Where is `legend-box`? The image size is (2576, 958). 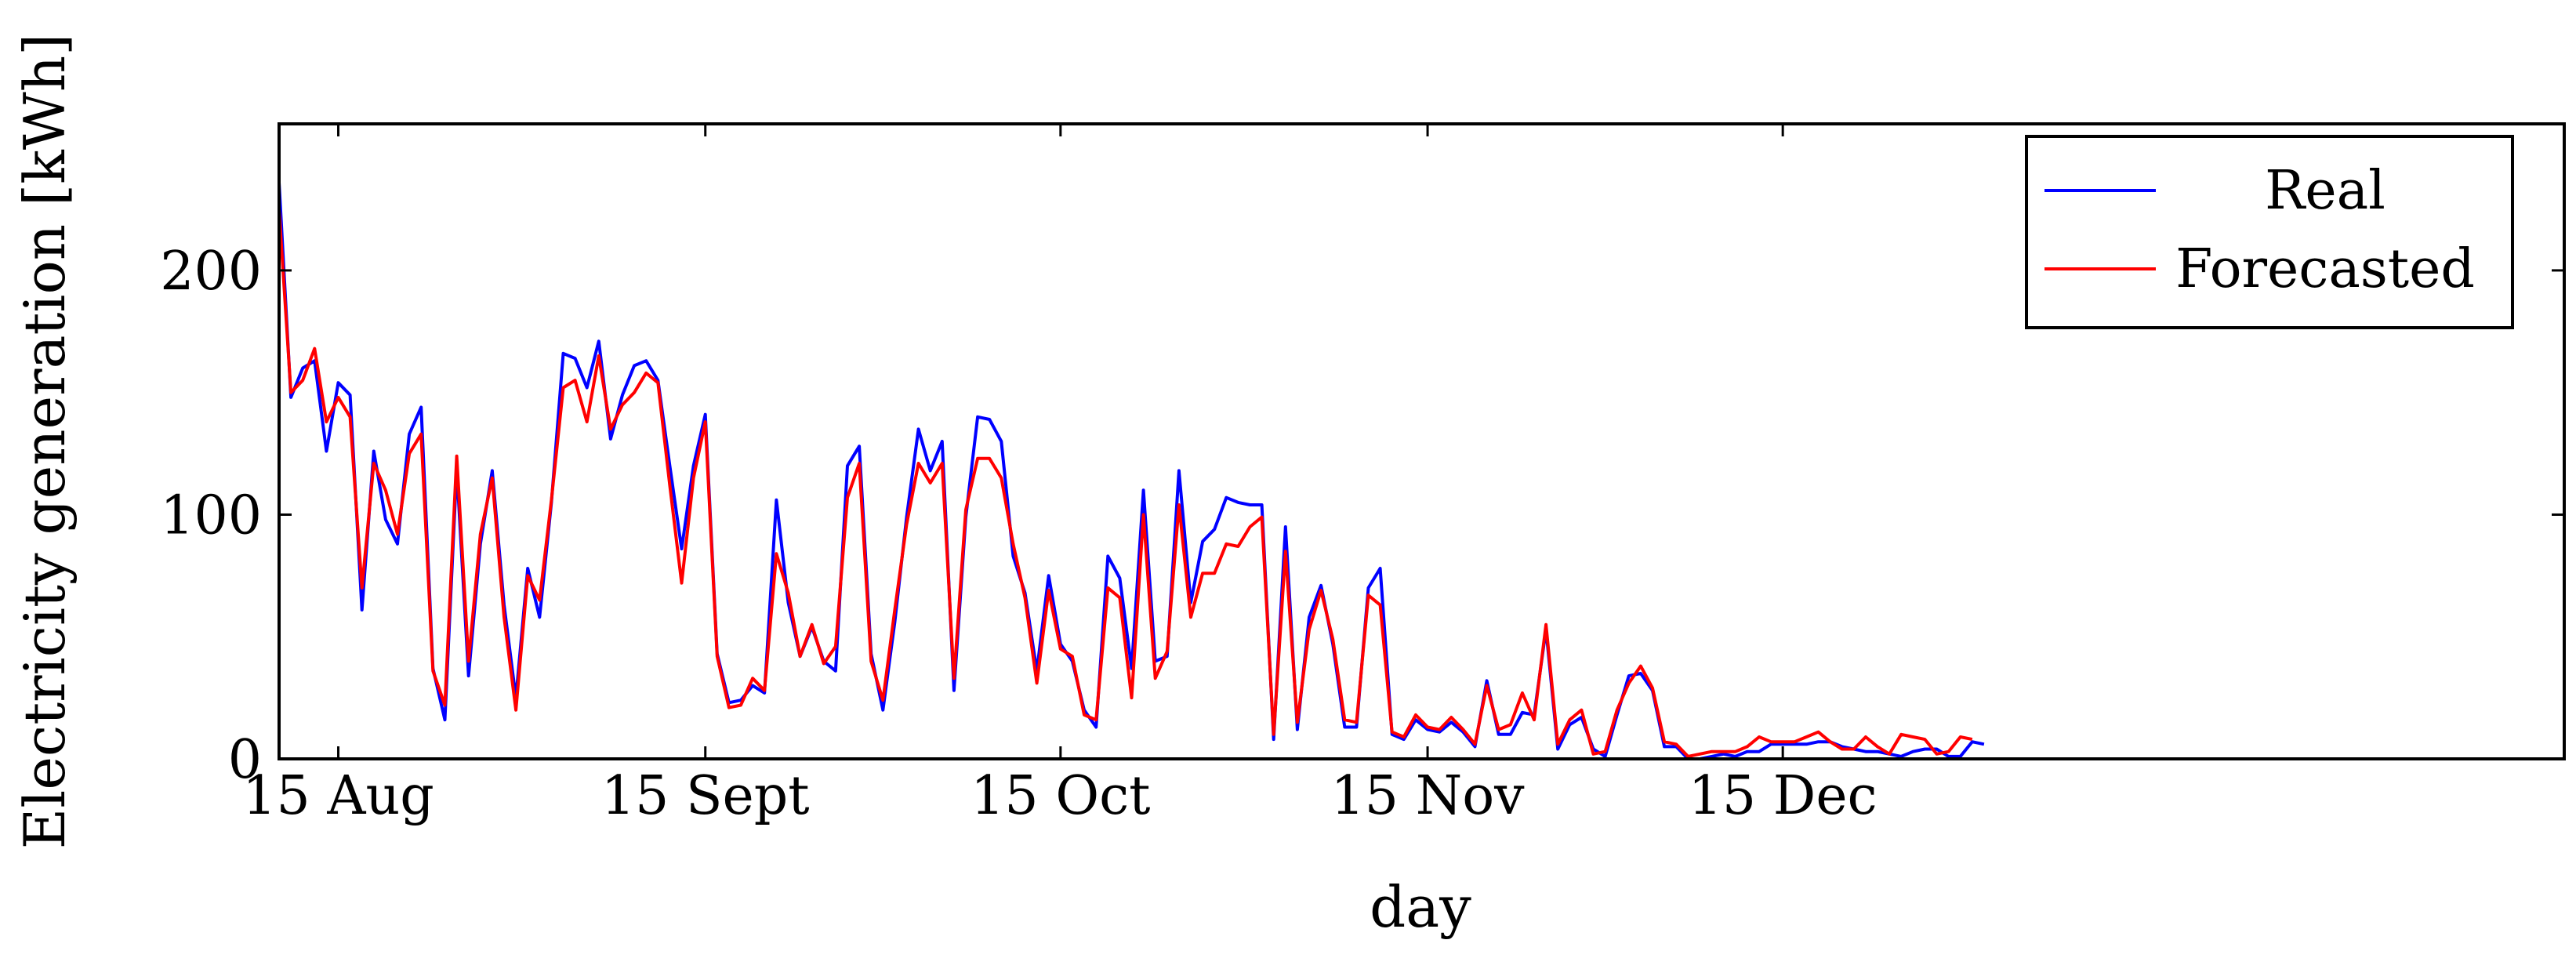
legend-box is located at coordinates (2270, 232).